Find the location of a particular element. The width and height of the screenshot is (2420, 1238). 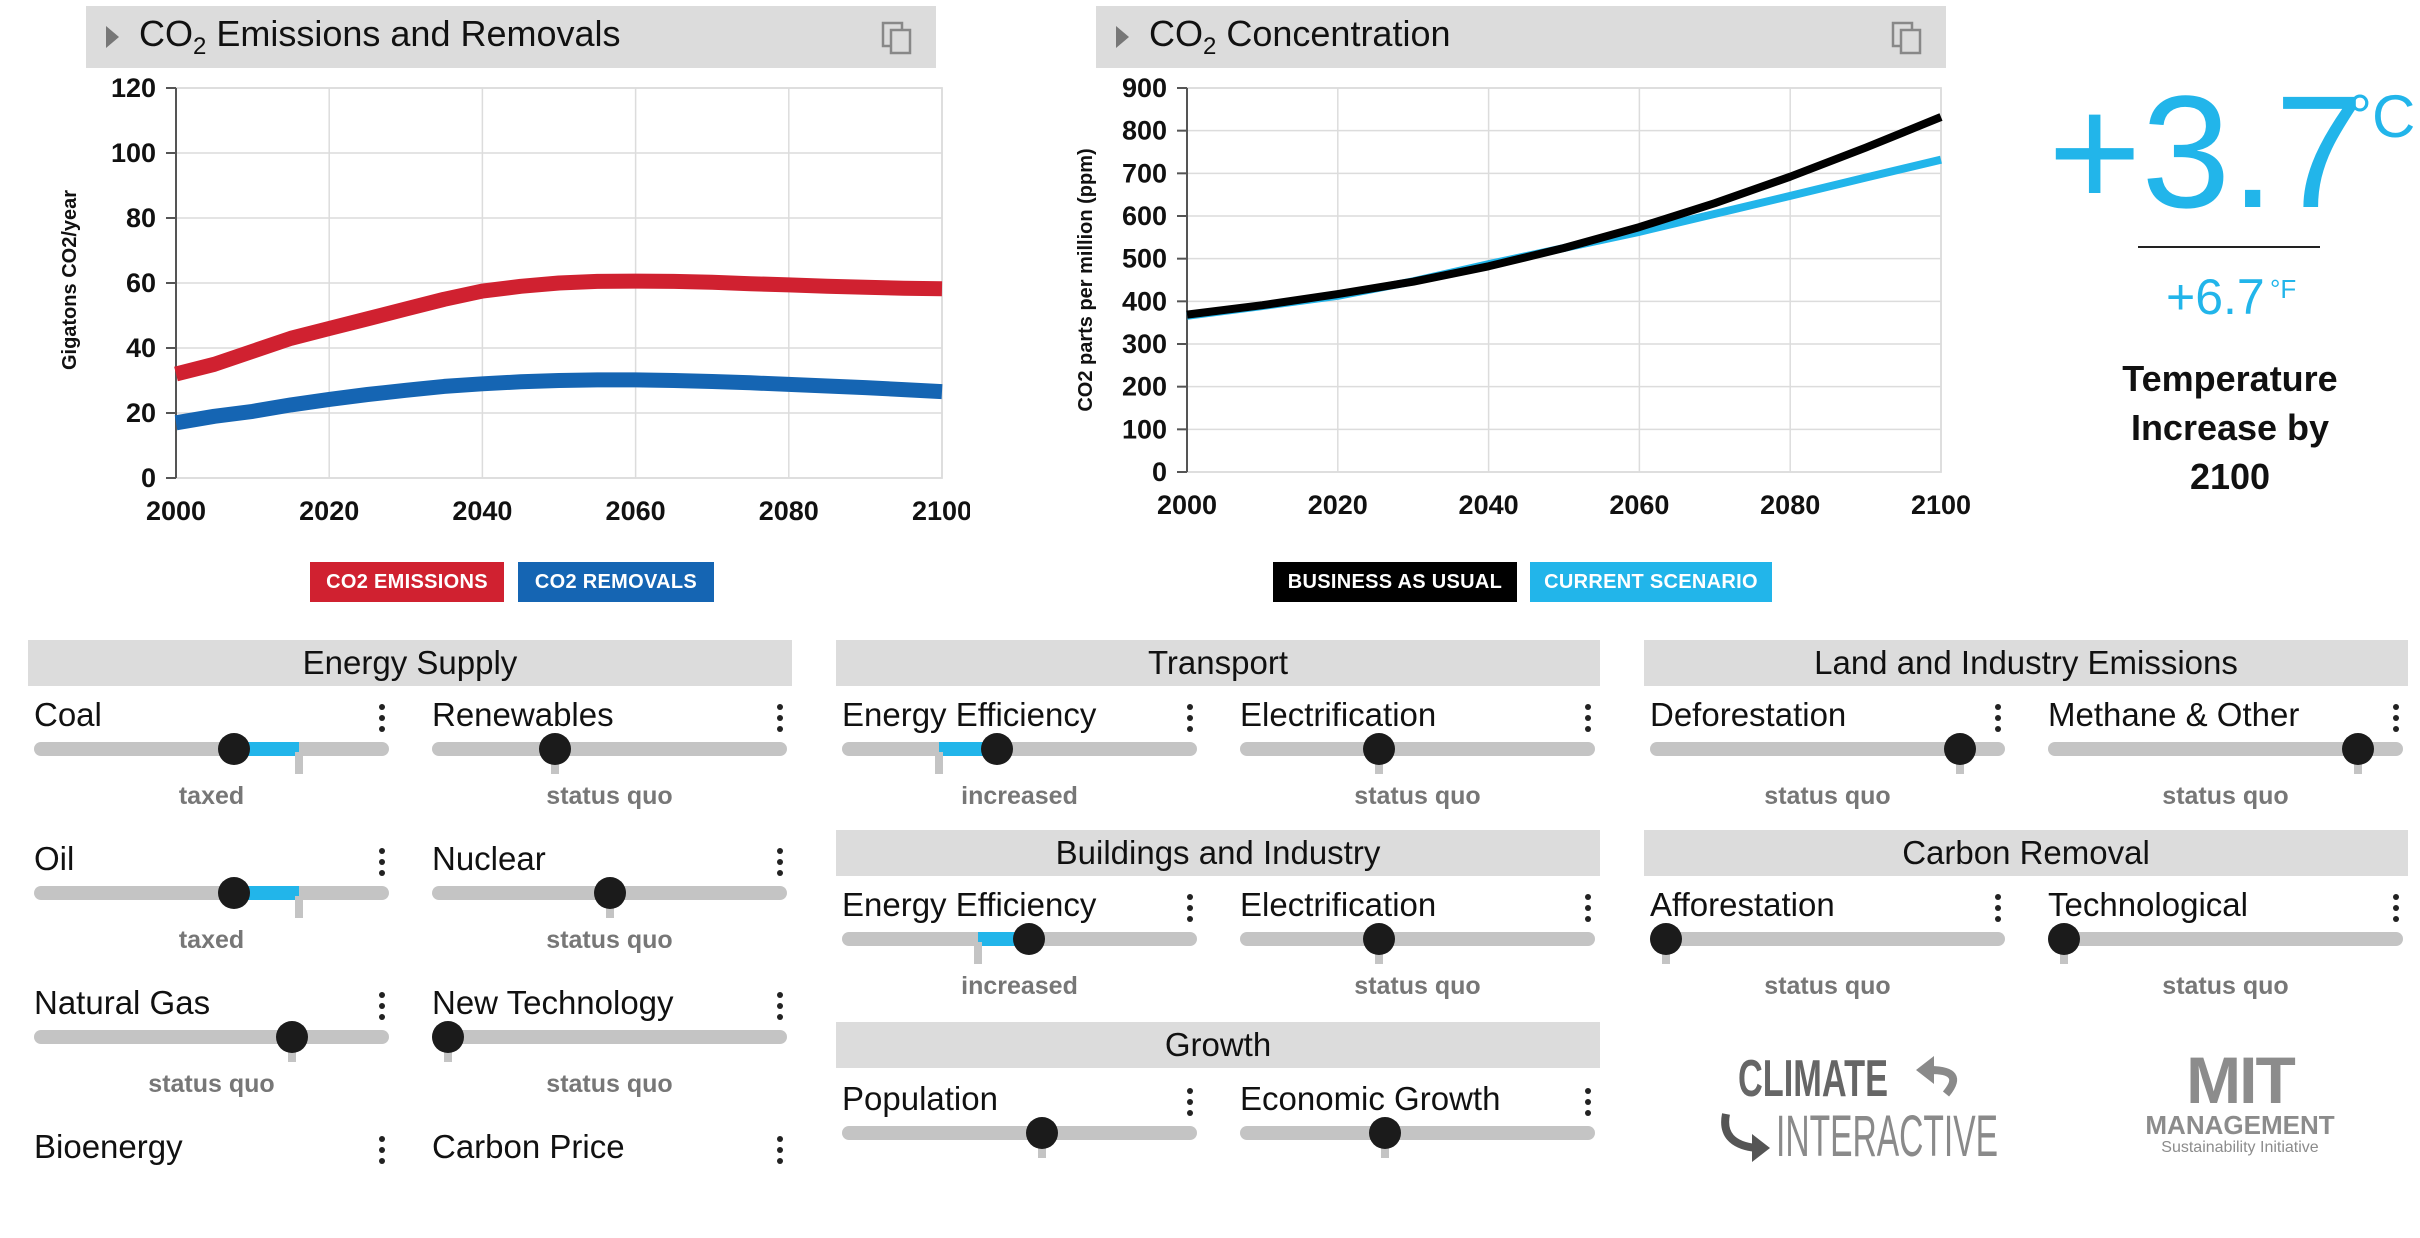

slider-afforestation: Afforestation status quo is located at coordinates (1827, 943).